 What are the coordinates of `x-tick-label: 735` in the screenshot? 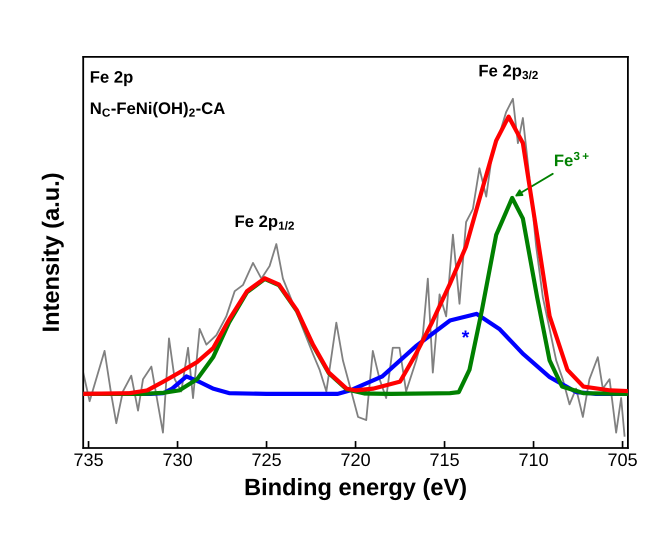 It's located at (88, 459).